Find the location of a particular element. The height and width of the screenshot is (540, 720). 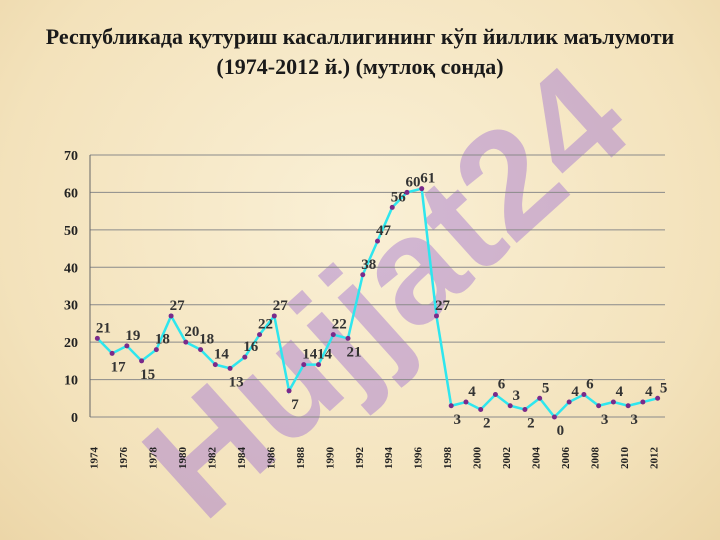

y-tick-label: 0 is located at coordinates (74, 418).